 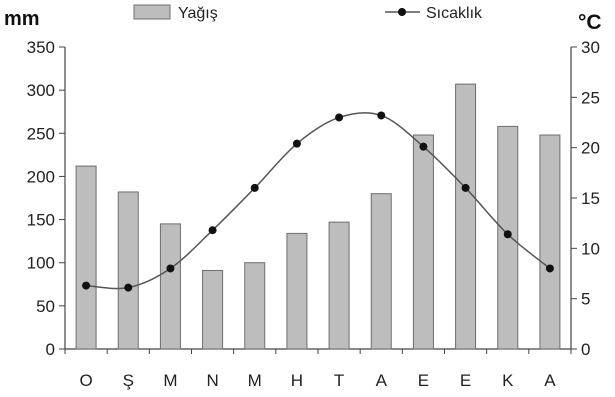 I want to click on category-label: H, so click(x=297, y=380).